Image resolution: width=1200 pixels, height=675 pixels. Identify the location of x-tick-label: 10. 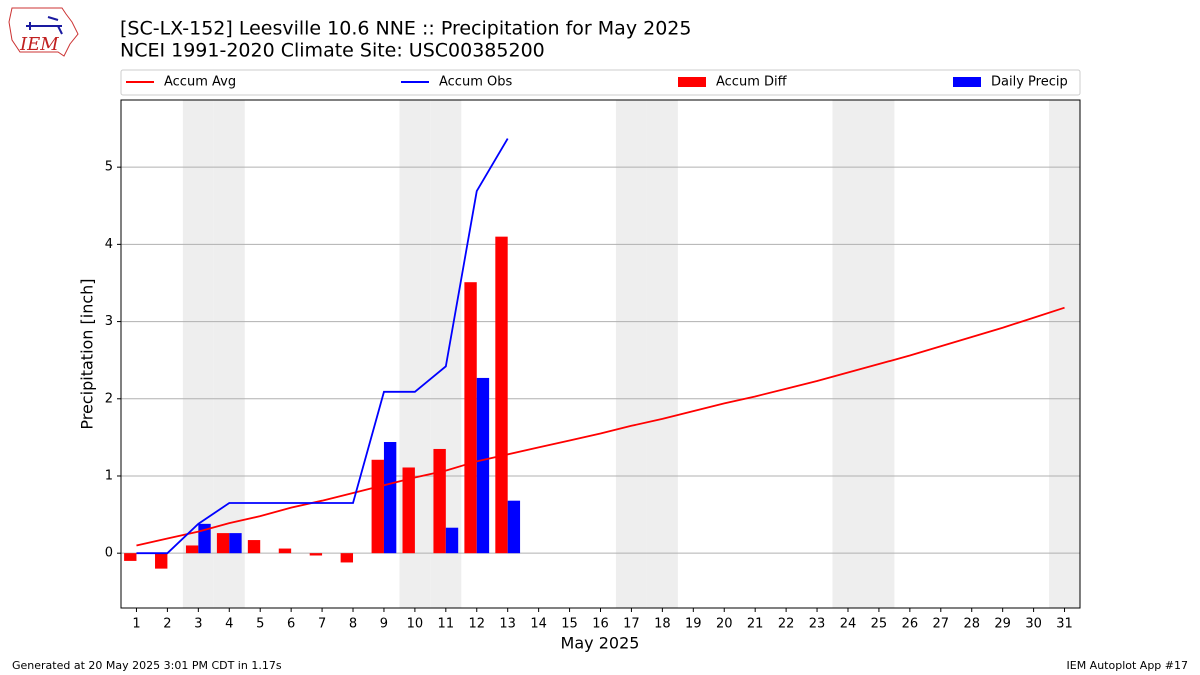
(415, 624).